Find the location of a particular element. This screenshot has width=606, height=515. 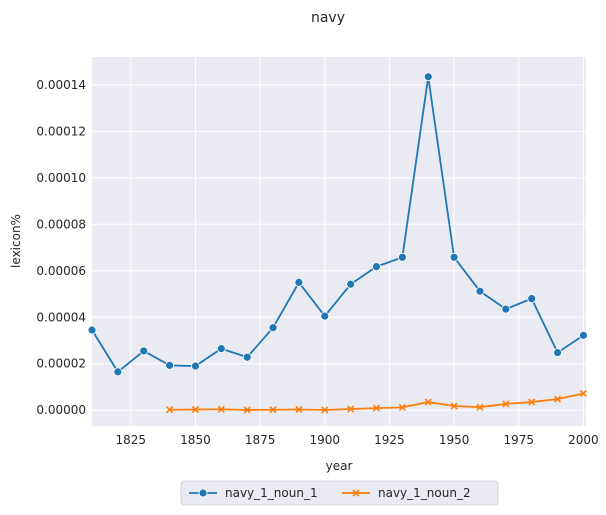

y-tick-label: 0.00004 is located at coordinates (61, 317).